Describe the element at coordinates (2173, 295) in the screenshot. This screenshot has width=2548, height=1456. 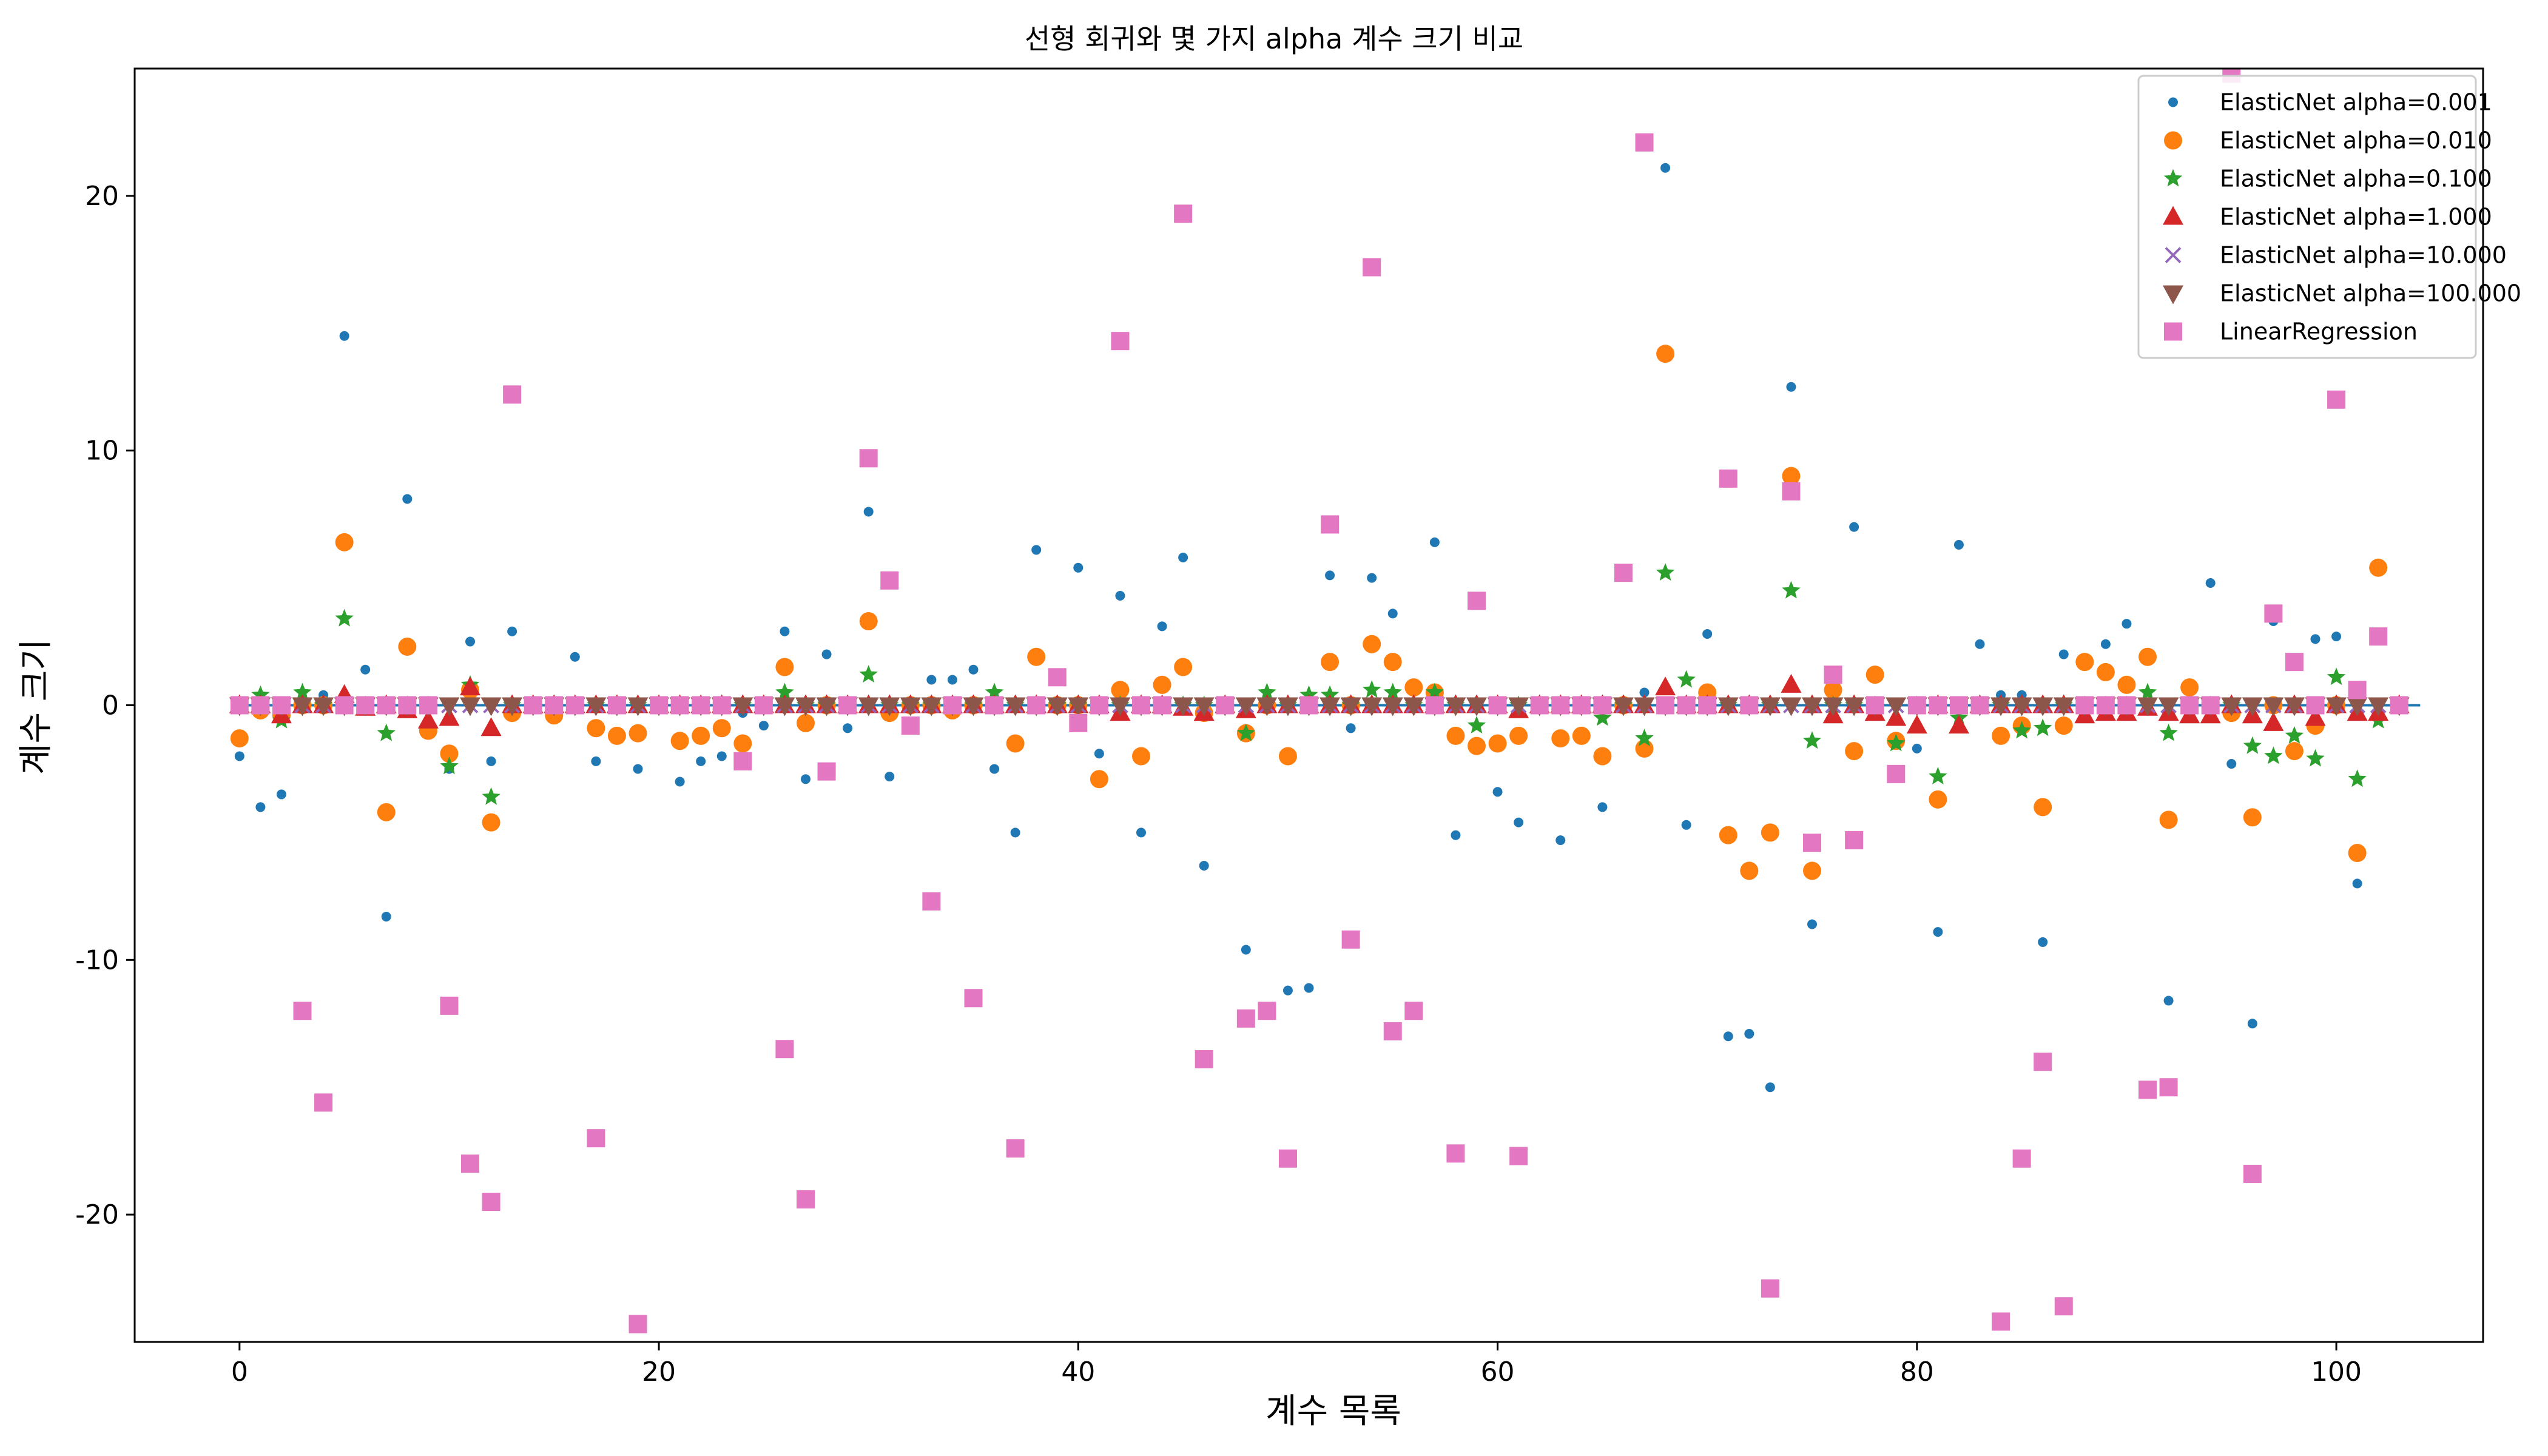
I see `legend-marker` at that location.